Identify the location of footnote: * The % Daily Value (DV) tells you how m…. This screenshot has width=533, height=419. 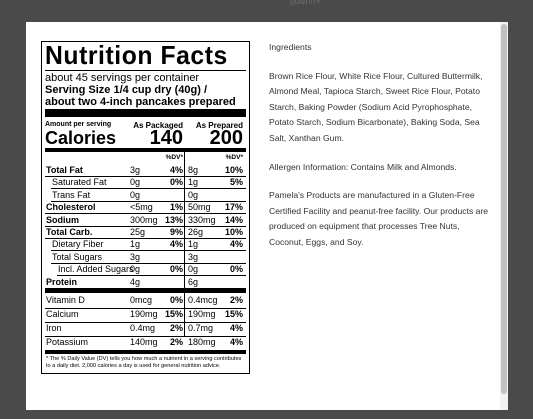
(144, 362).